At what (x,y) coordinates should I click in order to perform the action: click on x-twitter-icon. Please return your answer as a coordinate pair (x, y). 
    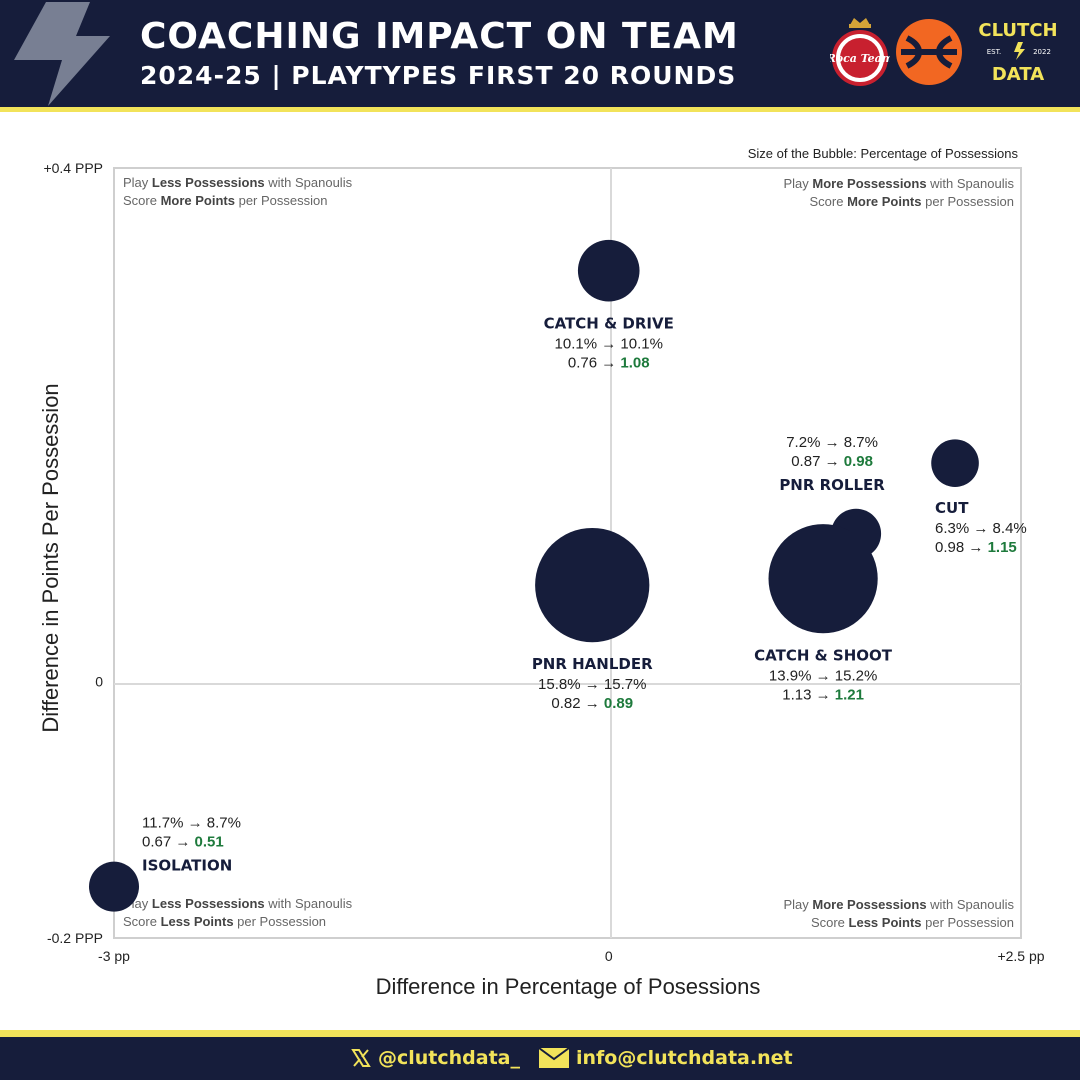
    Looking at the image, I should click on (361, 1058).